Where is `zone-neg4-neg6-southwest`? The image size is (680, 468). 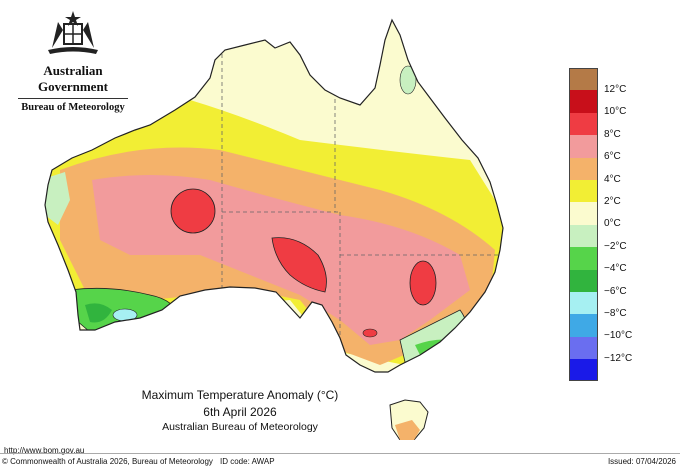 zone-neg4-neg6-southwest is located at coordinates (98, 313).